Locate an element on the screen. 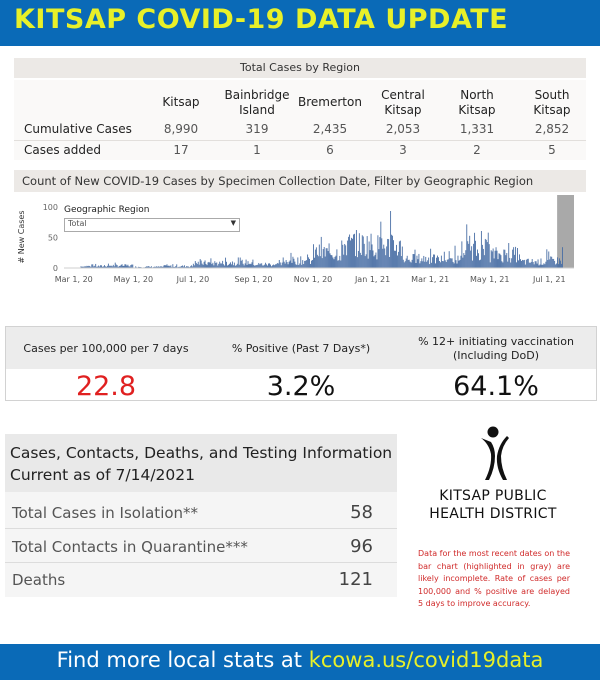 This screenshot has width=600, height=680. geographic-region-dropdown: Total ▼ is located at coordinates (152, 225).